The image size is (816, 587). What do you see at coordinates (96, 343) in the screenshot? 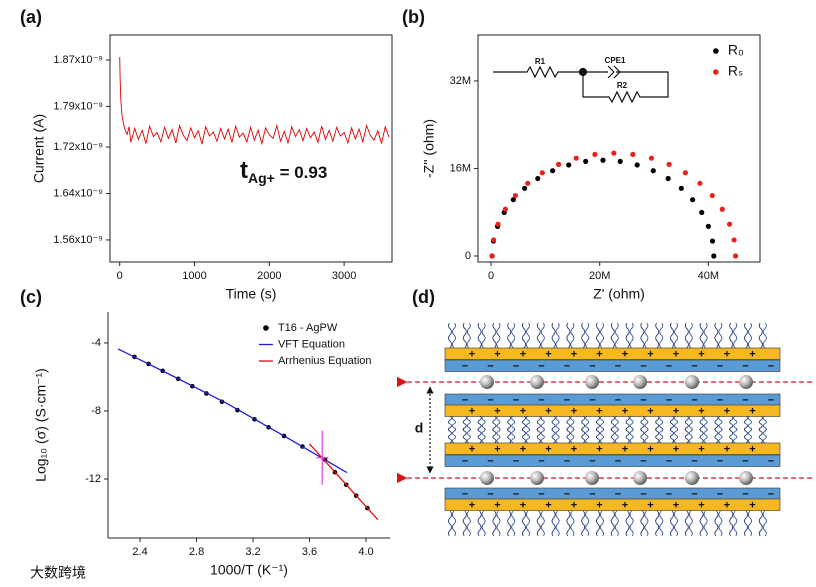
I see `y-tick-label: -4` at bounding box center [96, 343].